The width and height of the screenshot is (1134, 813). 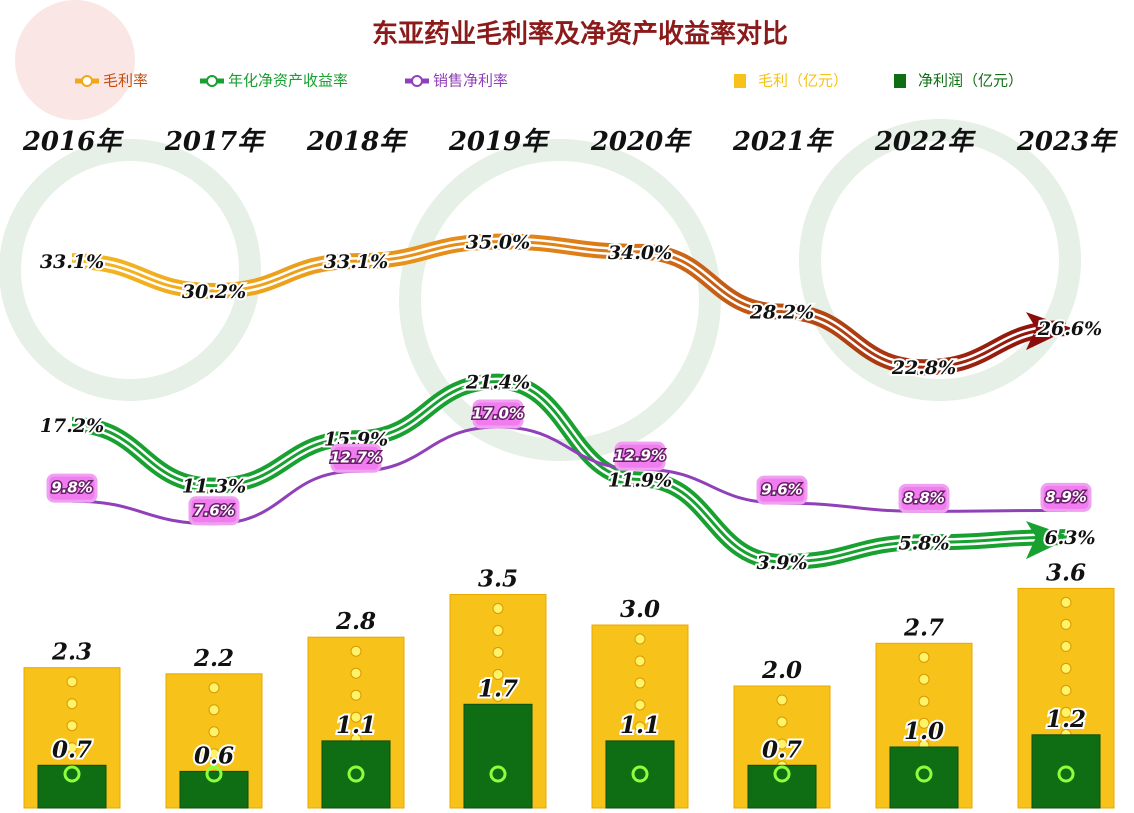 What do you see at coordinates (924, 731) in the screenshot?
I see `bar-value-label: 1.0` at bounding box center [924, 731].